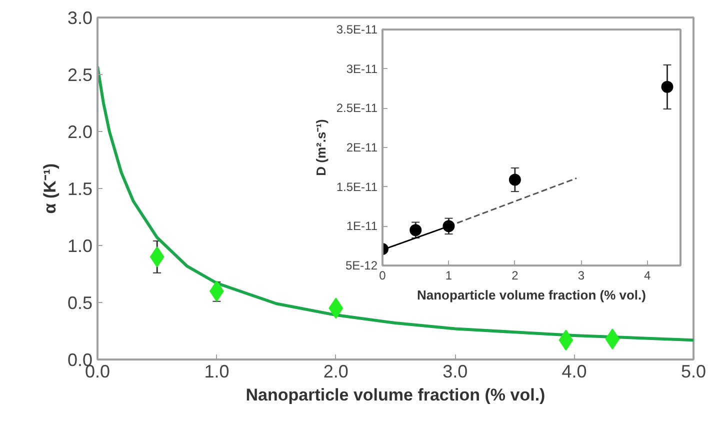 The image size is (708, 440). What do you see at coordinates (362, 226) in the screenshot?
I see `y-tick-label: 1E-11` at bounding box center [362, 226].